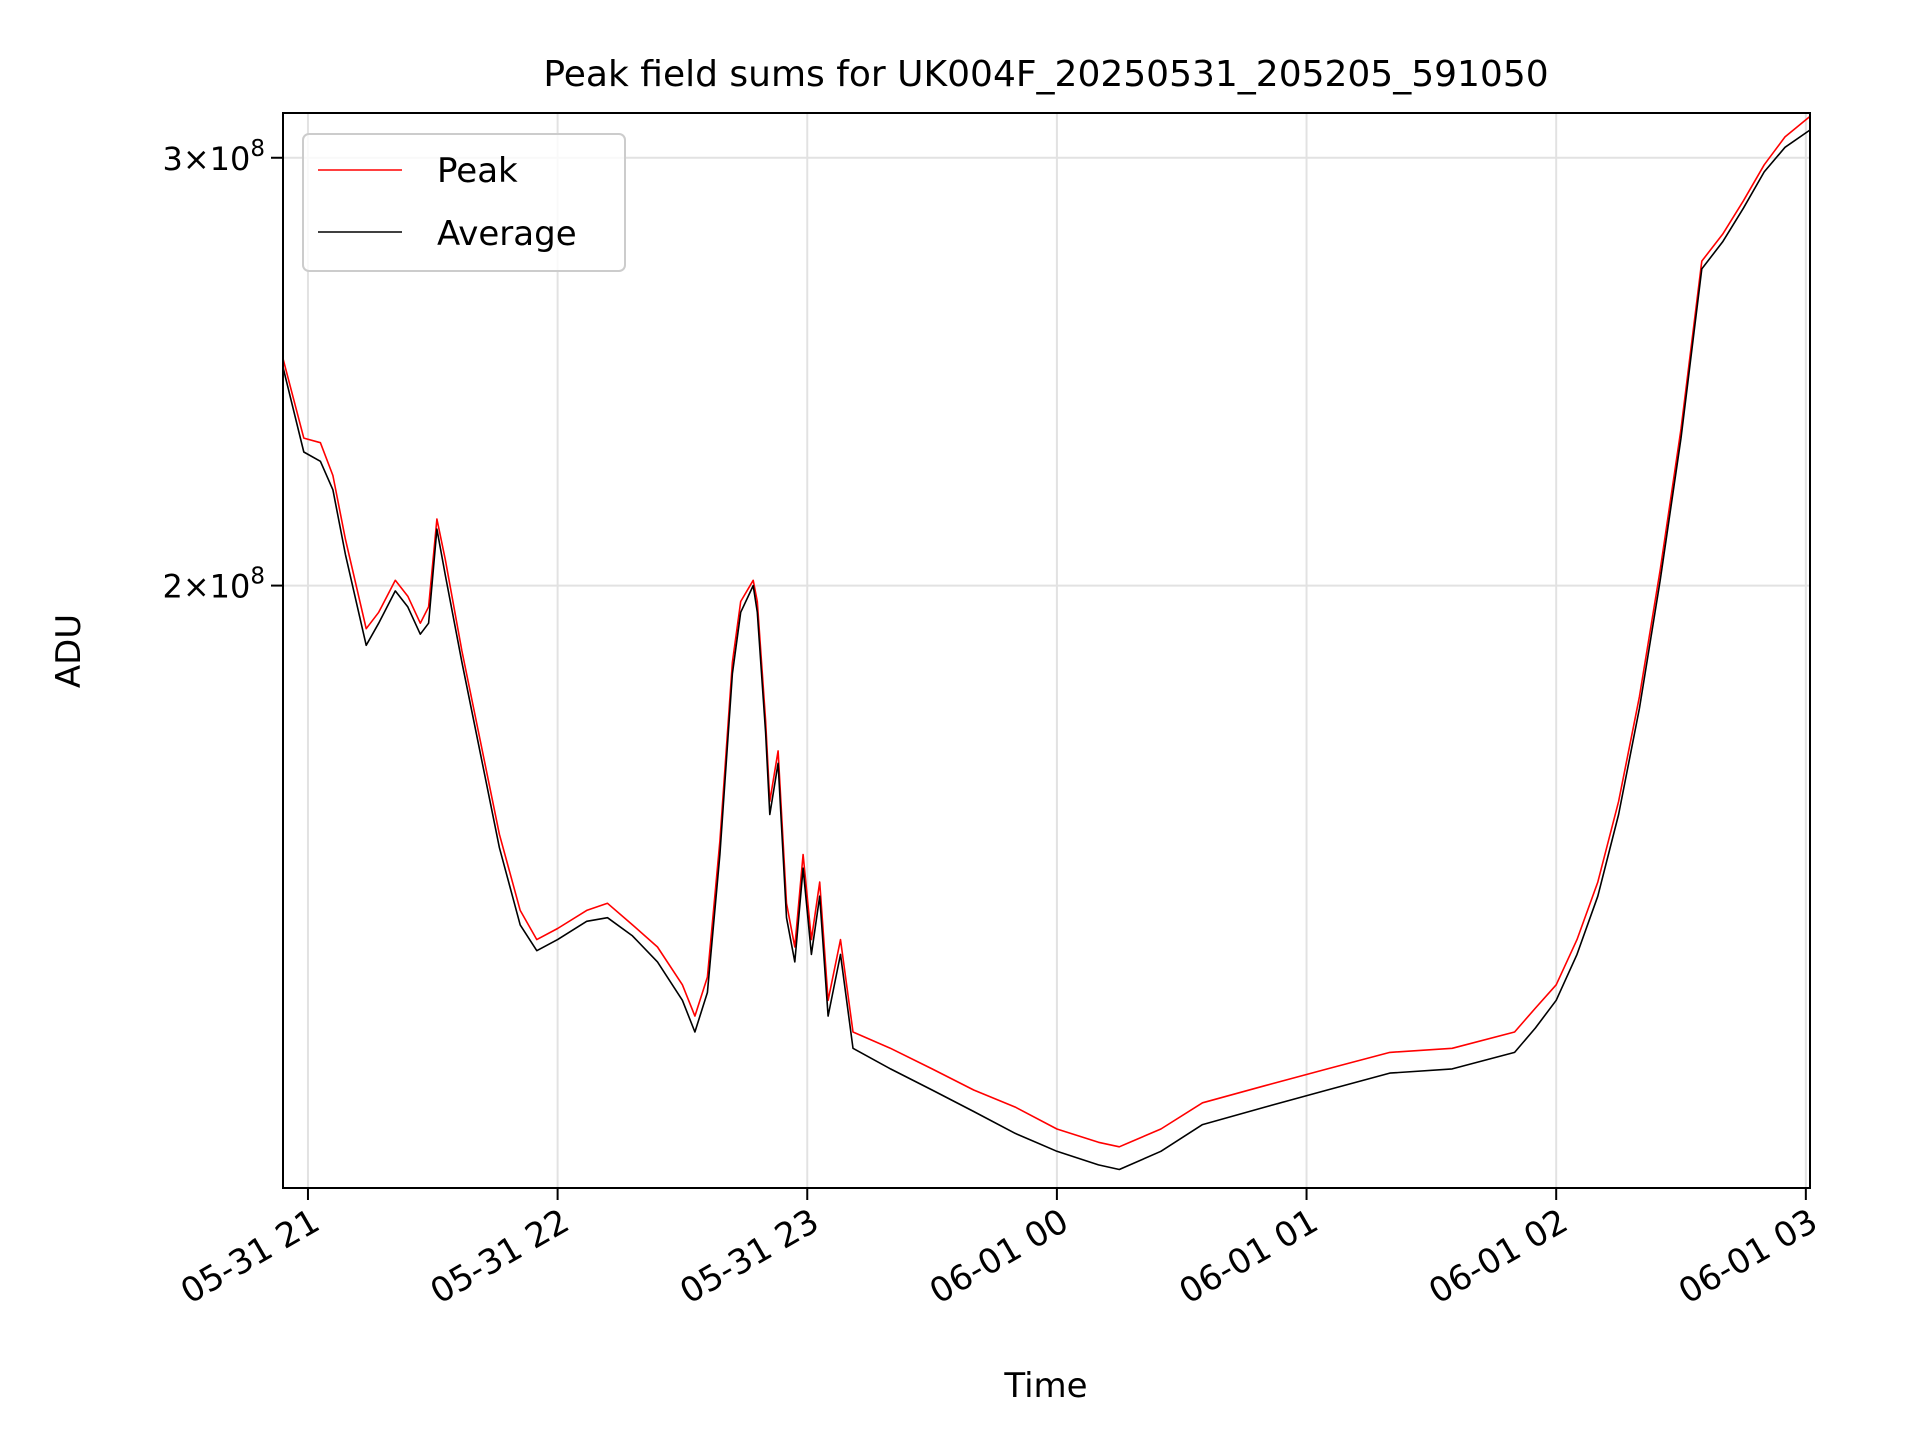  I want to click on legend: Peak Average, so click(464, 202).